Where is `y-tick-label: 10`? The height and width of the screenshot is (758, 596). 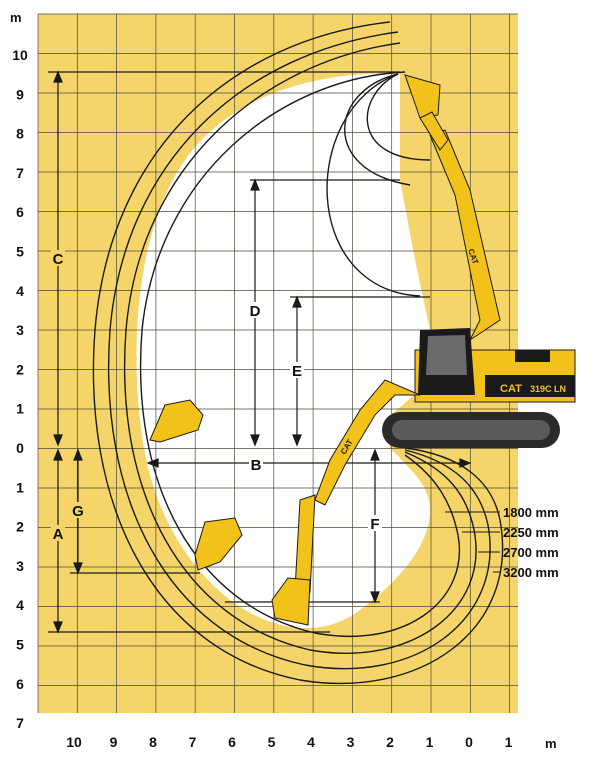 y-tick-label: 10 is located at coordinates (20, 55).